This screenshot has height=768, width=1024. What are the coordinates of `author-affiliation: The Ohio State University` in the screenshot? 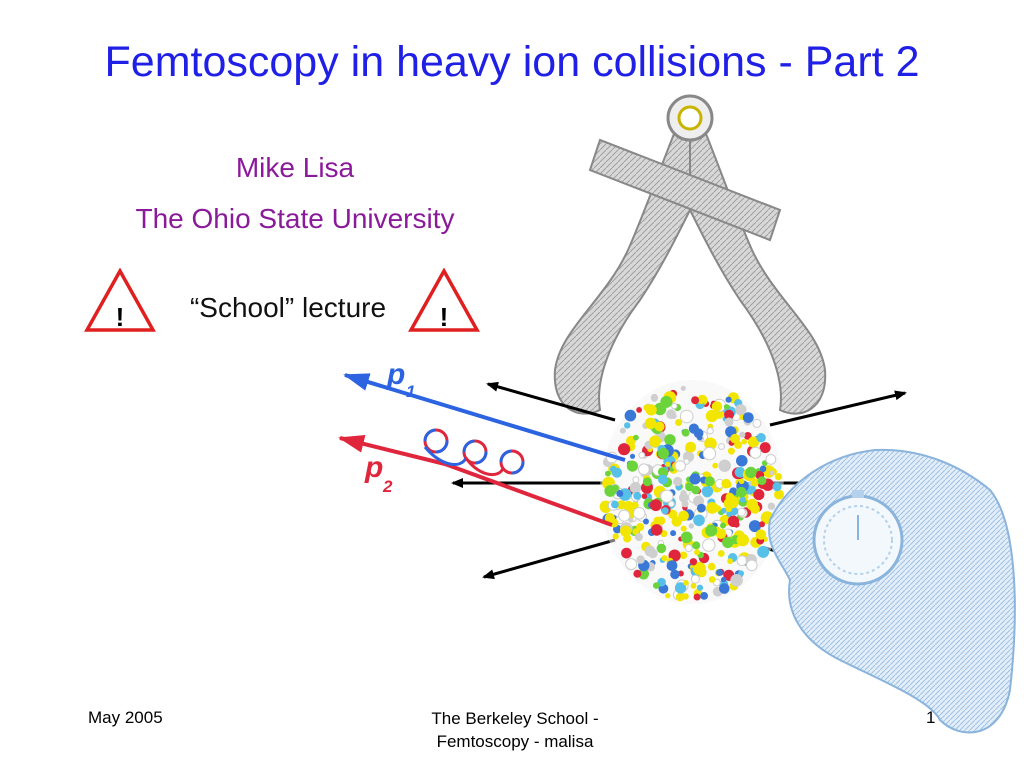 It's located at (295, 218).